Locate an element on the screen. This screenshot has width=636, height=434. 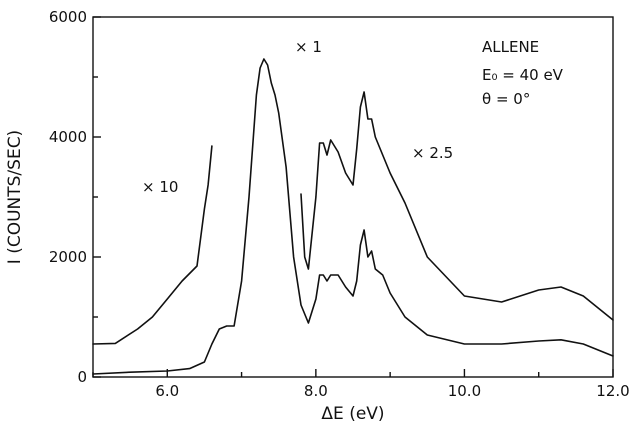
annotation-angle: θ = 0° is located at coordinates (506, 99).